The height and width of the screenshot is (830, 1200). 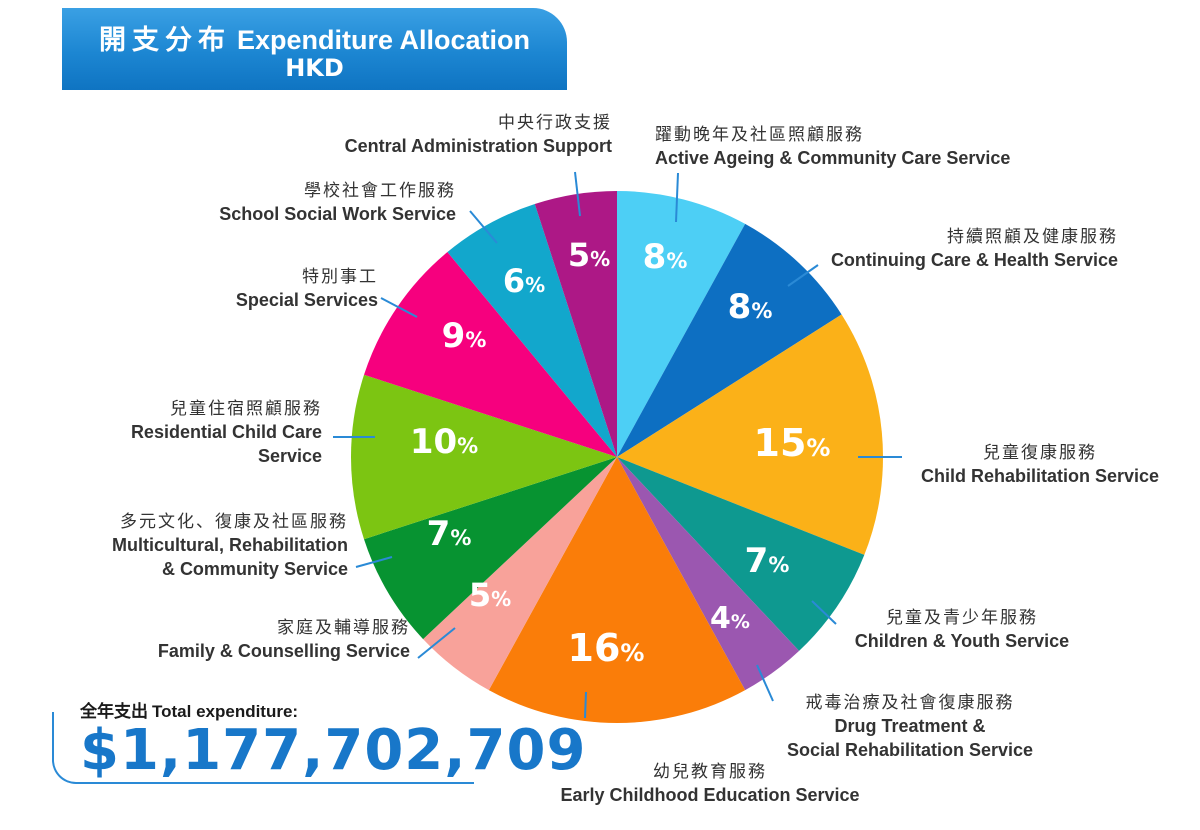 What do you see at coordinates (730, 618) in the screenshot?
I see `slice-percent-label: 4%` at bounding box center [730, 618].